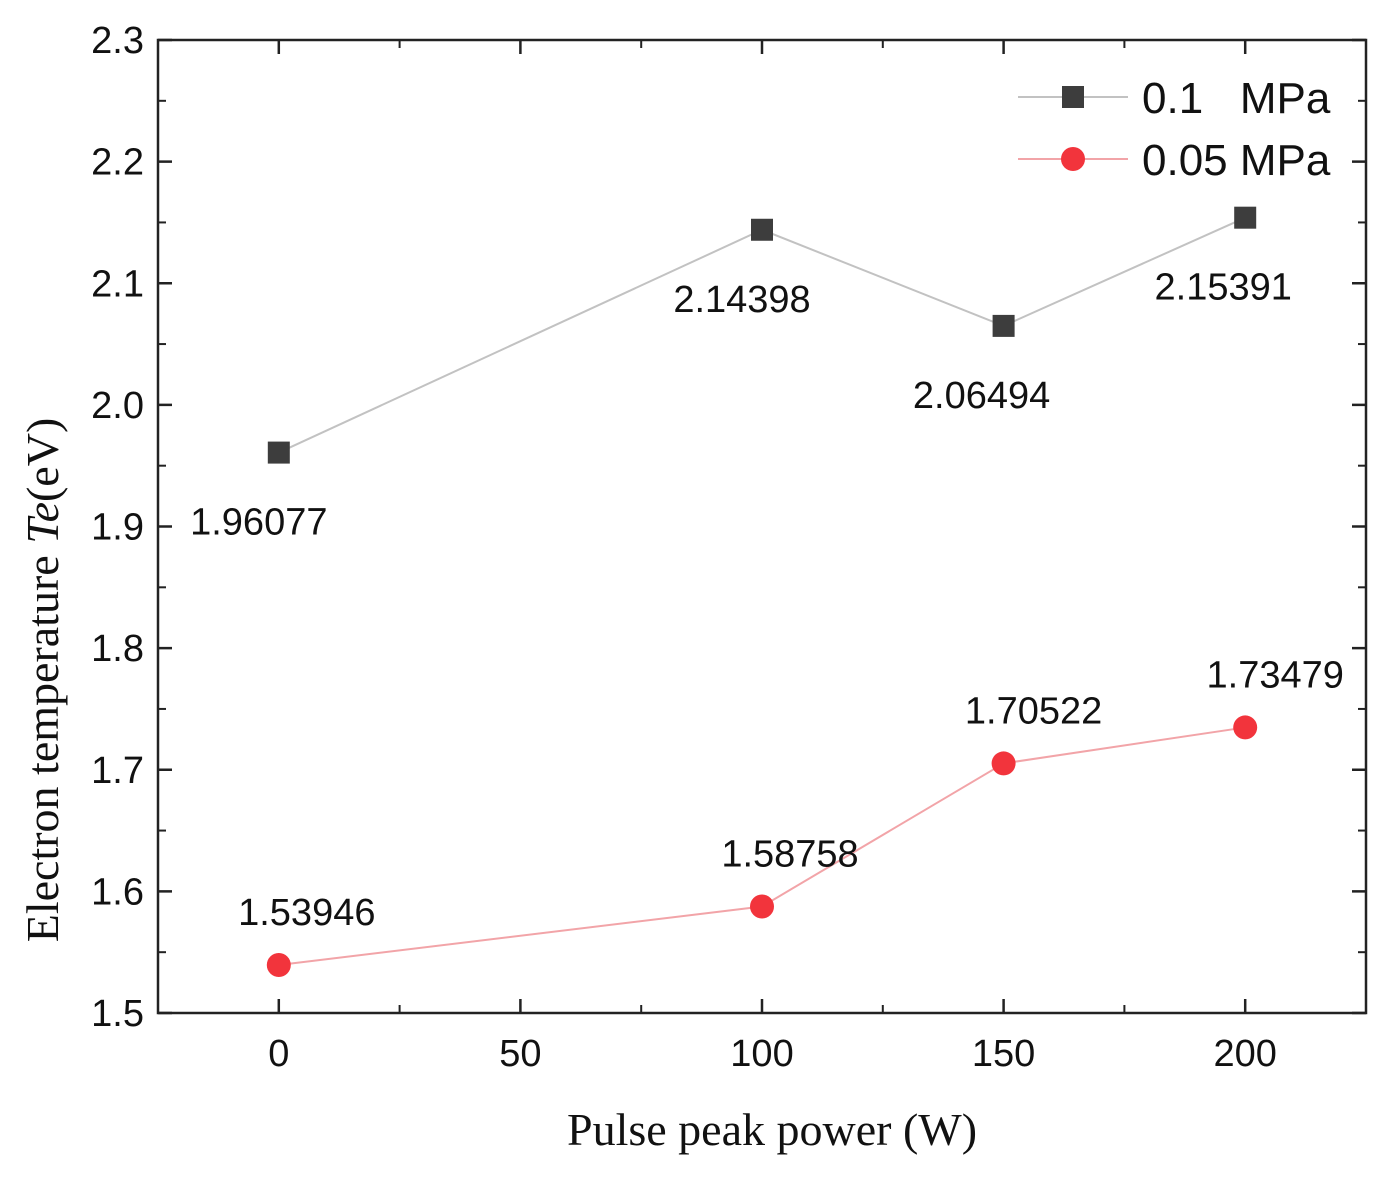 This screenshot has width=1385, height=1178. What do you see at coordinates (1003, 1054) in the screenshot?
I see `x-tick-label: 150` at bounding box center [1003, 1054].